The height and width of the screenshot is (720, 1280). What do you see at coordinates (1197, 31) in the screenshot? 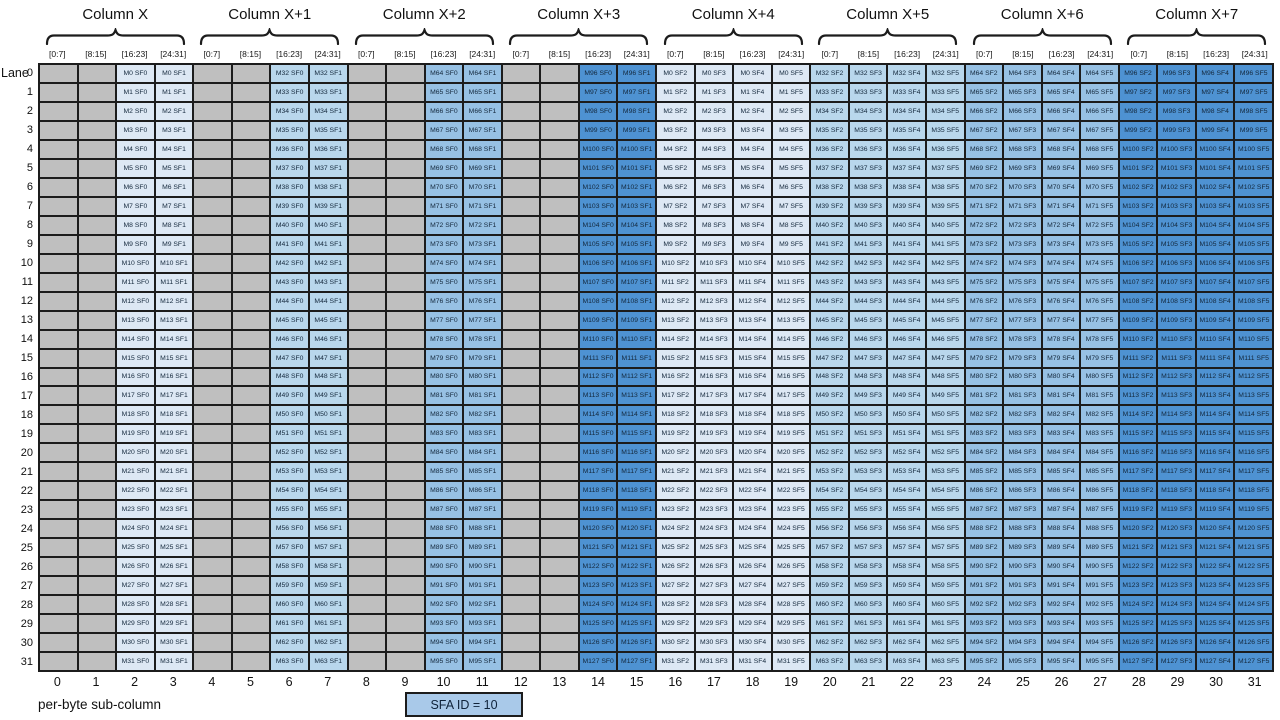
I see `column-group-header: Column X+7 [0:7] [8:15] [16:23] [24:31]` at bounding box center [1197, 31].